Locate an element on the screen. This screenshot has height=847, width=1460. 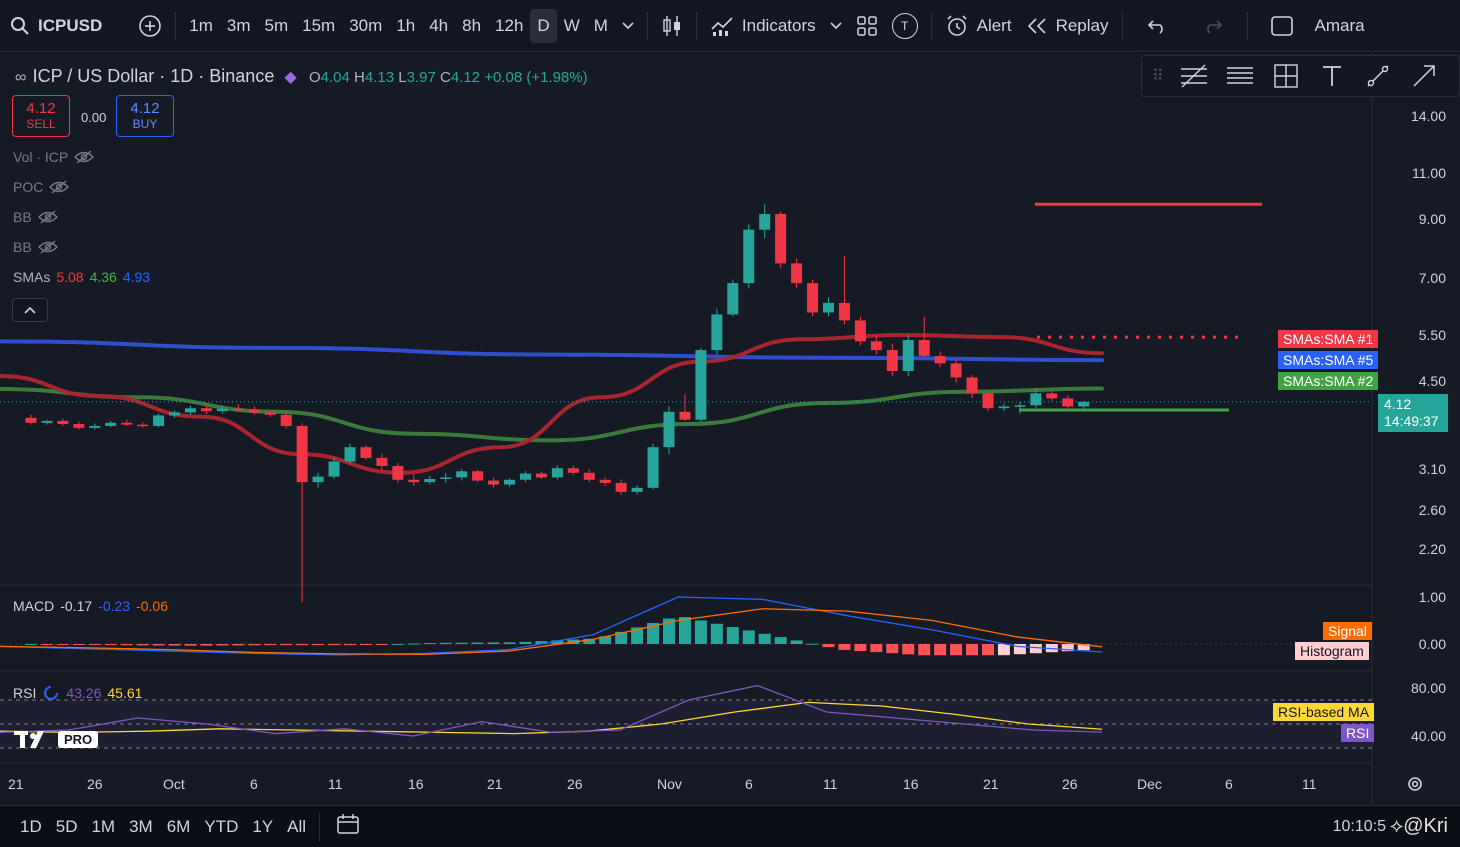
drawing-toolbar: ⠿ is located at coordinates (1300, 76).